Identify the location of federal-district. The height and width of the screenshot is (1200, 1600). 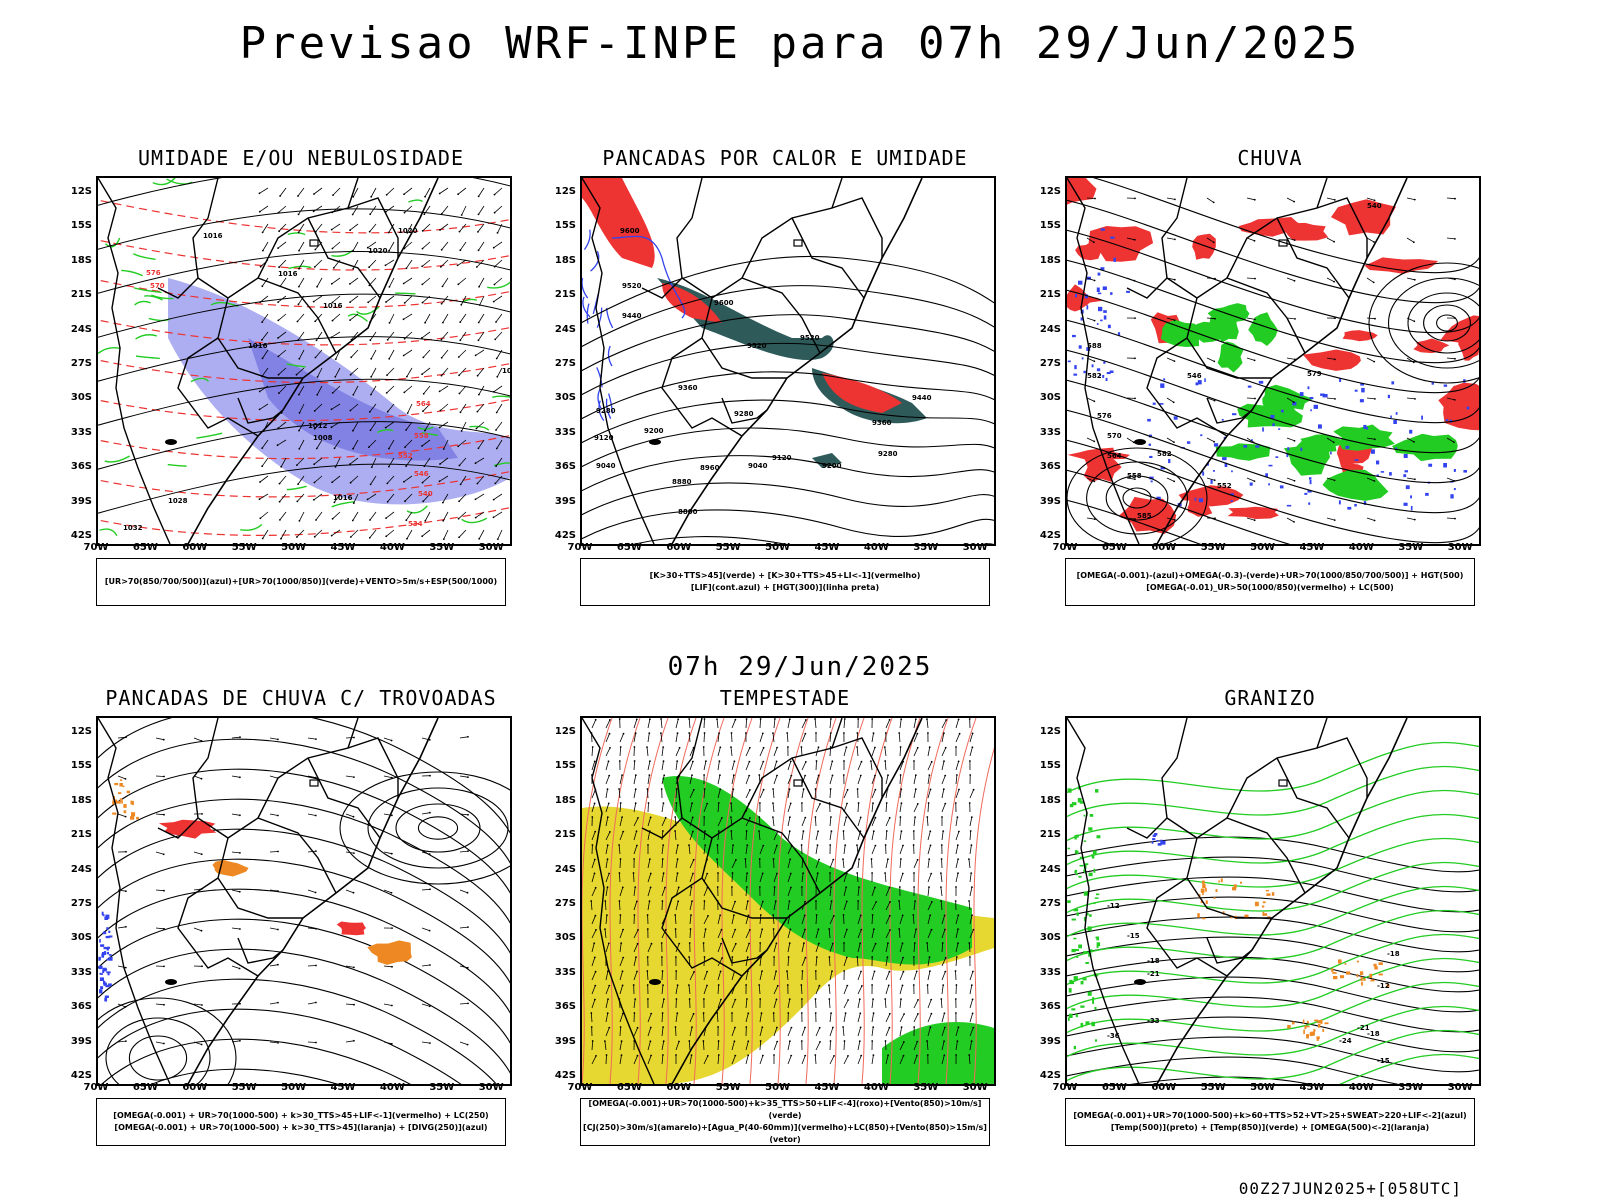
(798, 783).